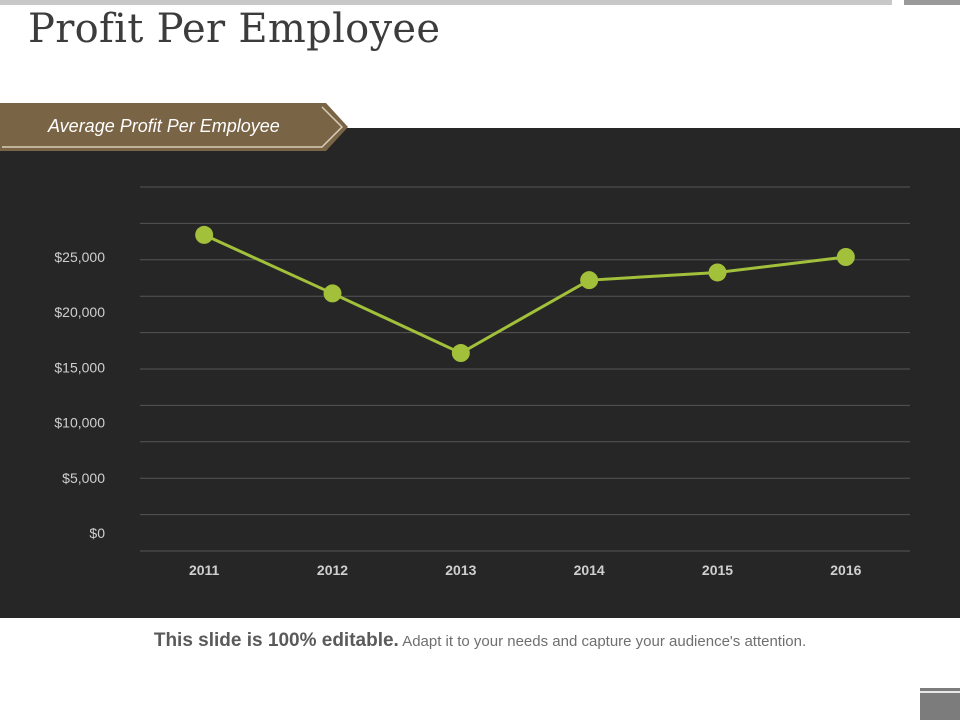  What do you see at coordinates (79, 312) in the screenshot?
I see `y-tick-label: $20,000` at bounding box center [79, 312].